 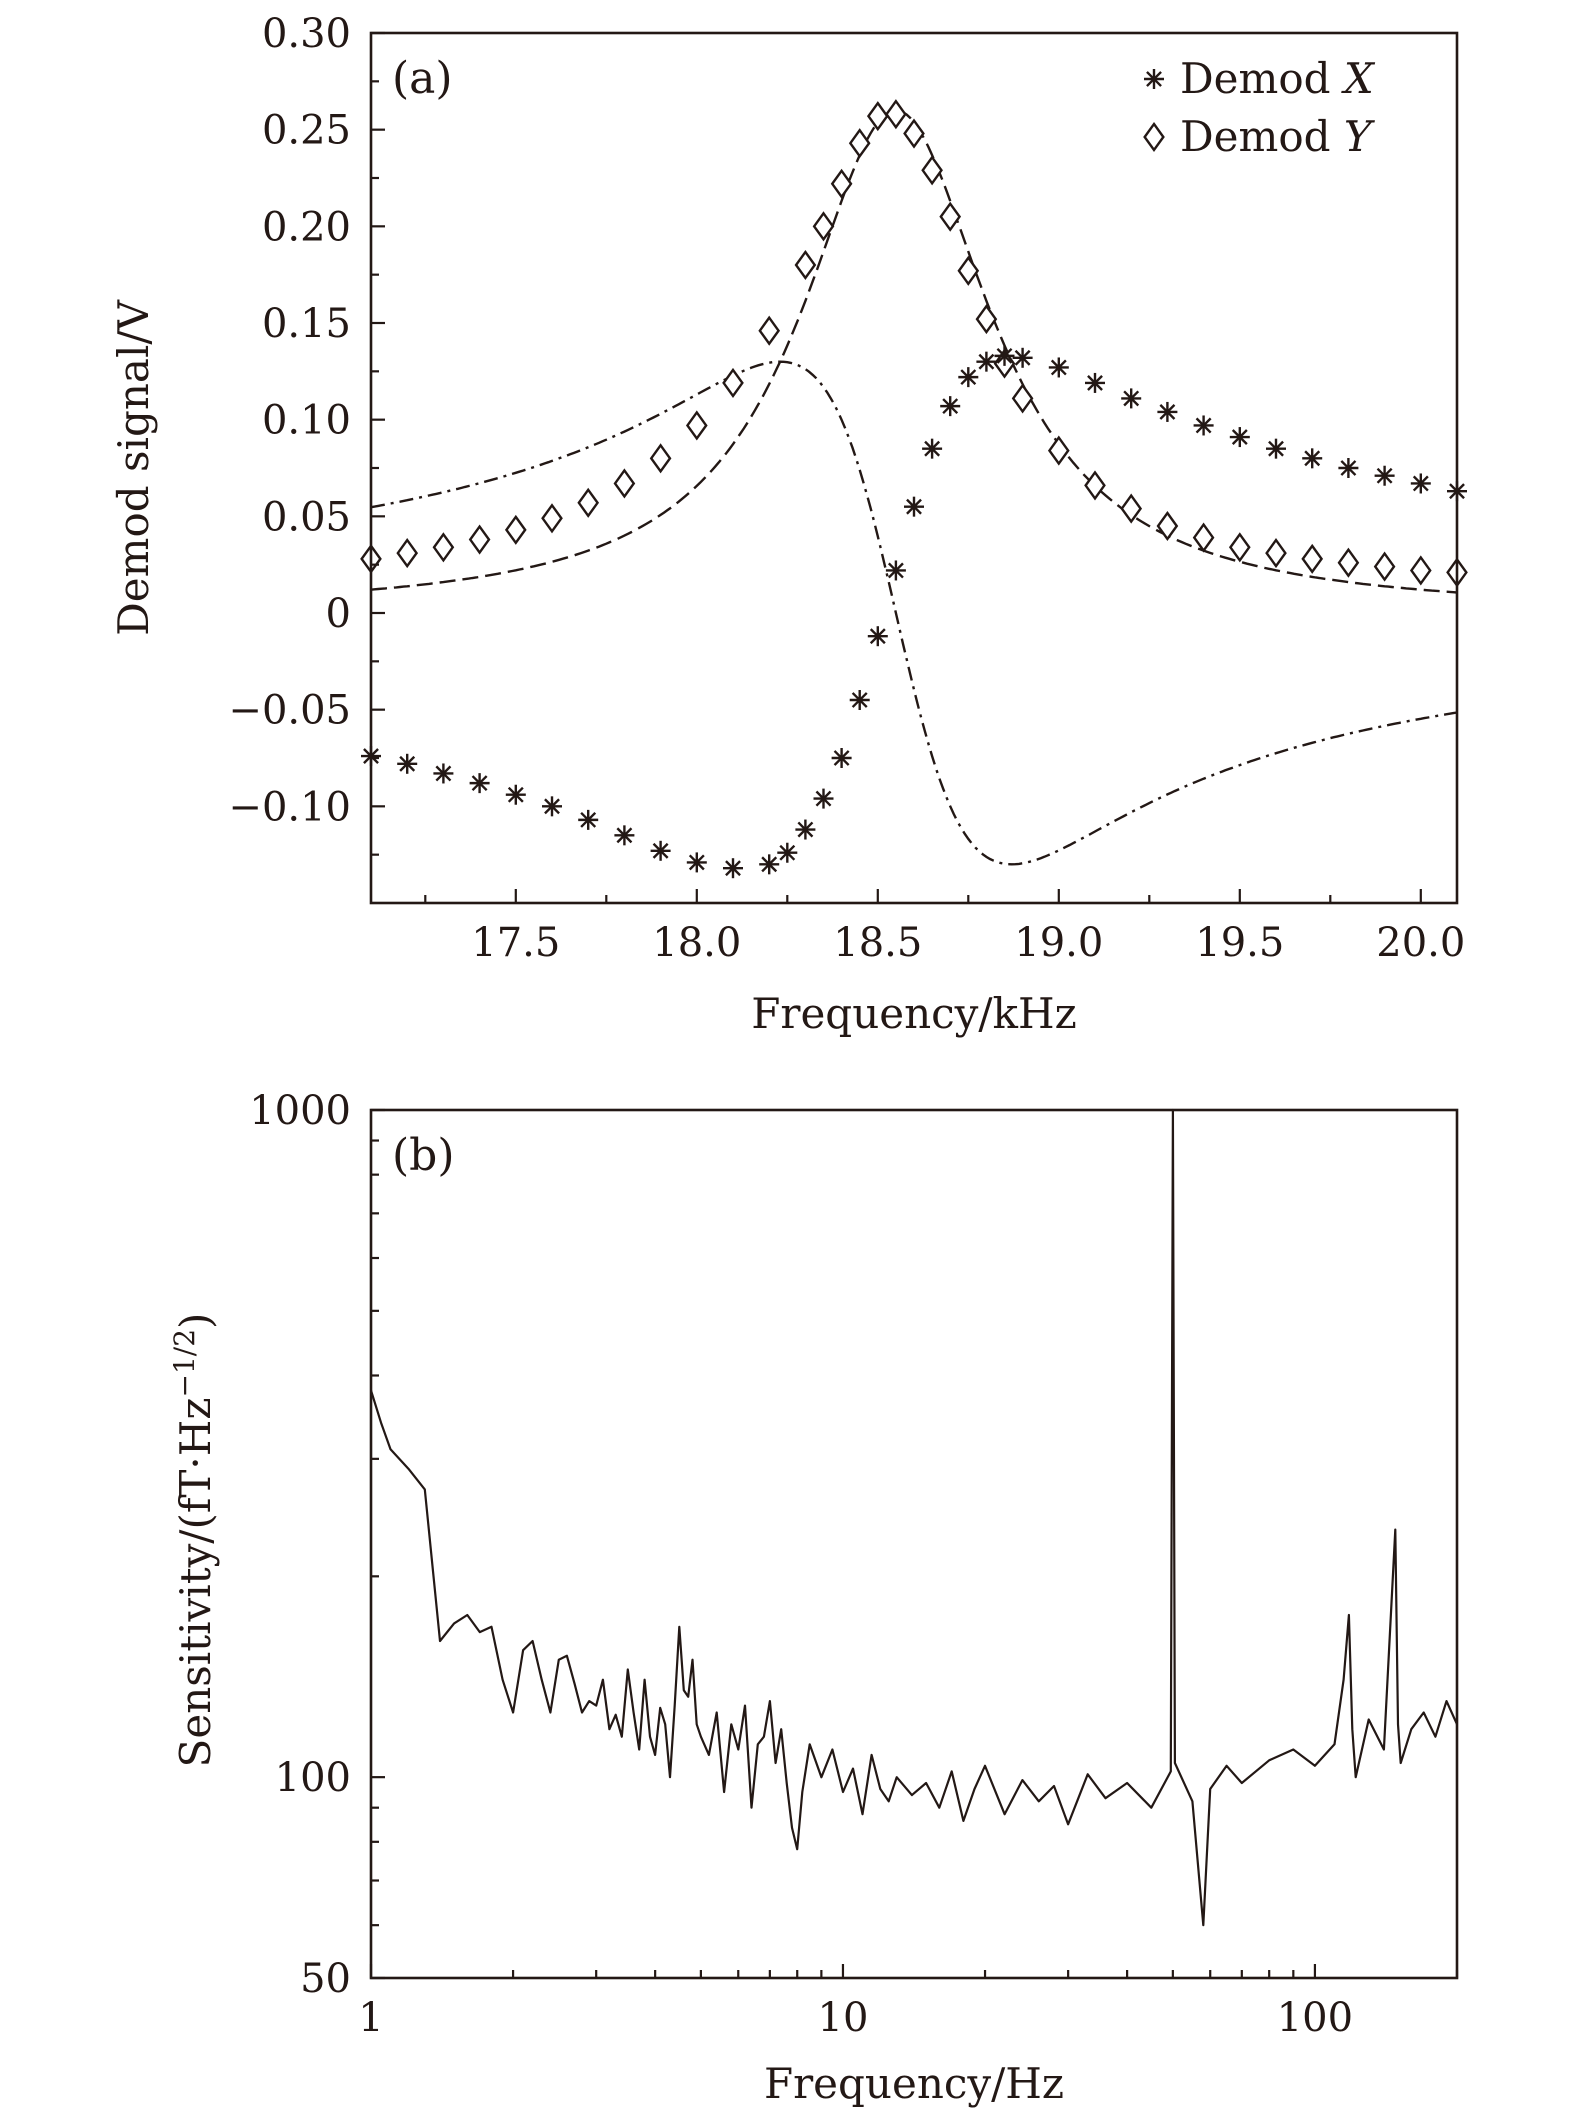 What do you see at coordinates (300, 1111) in the screenshot?
I see `panel-b-y-tick-label: 1000` at bounding box center [300, 1111].